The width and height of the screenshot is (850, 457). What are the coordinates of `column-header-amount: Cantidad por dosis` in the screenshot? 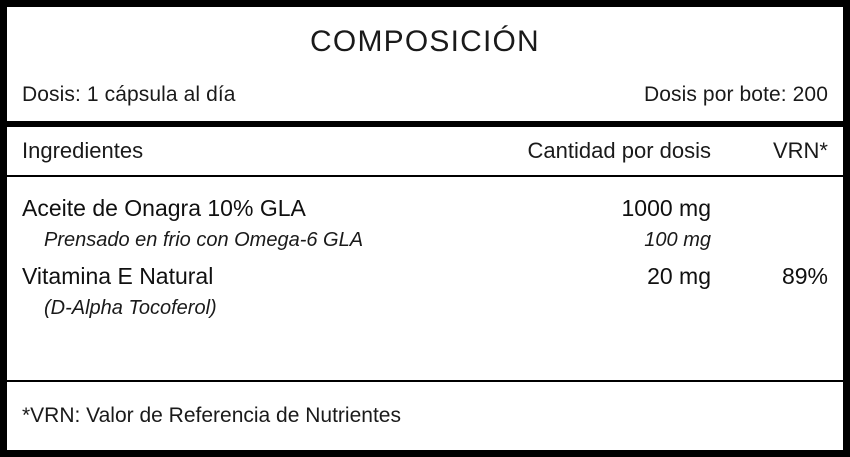 It's located at (619, 150).